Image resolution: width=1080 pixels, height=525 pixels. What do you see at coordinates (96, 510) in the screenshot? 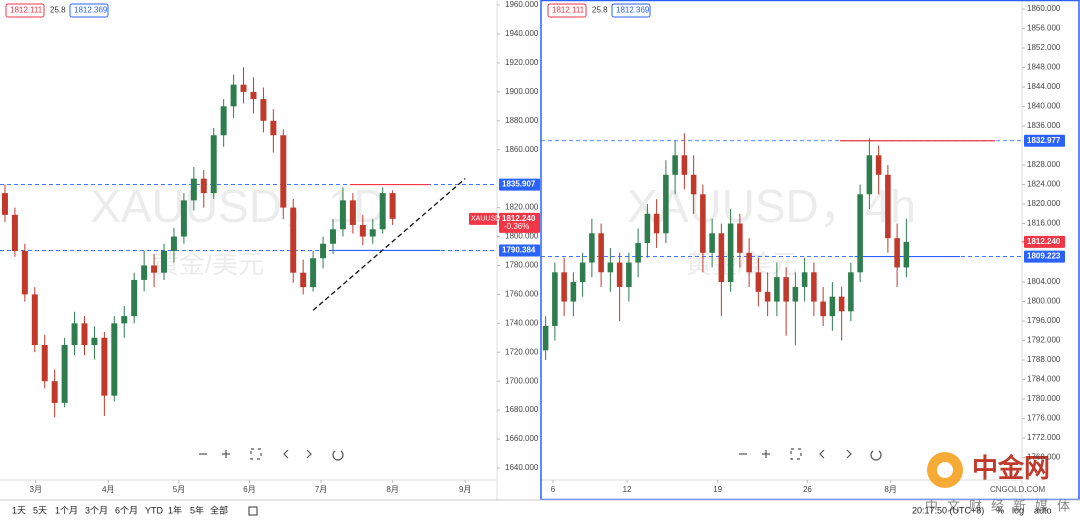
I see `range-button: 3个月` at bounding box center [96, 510].